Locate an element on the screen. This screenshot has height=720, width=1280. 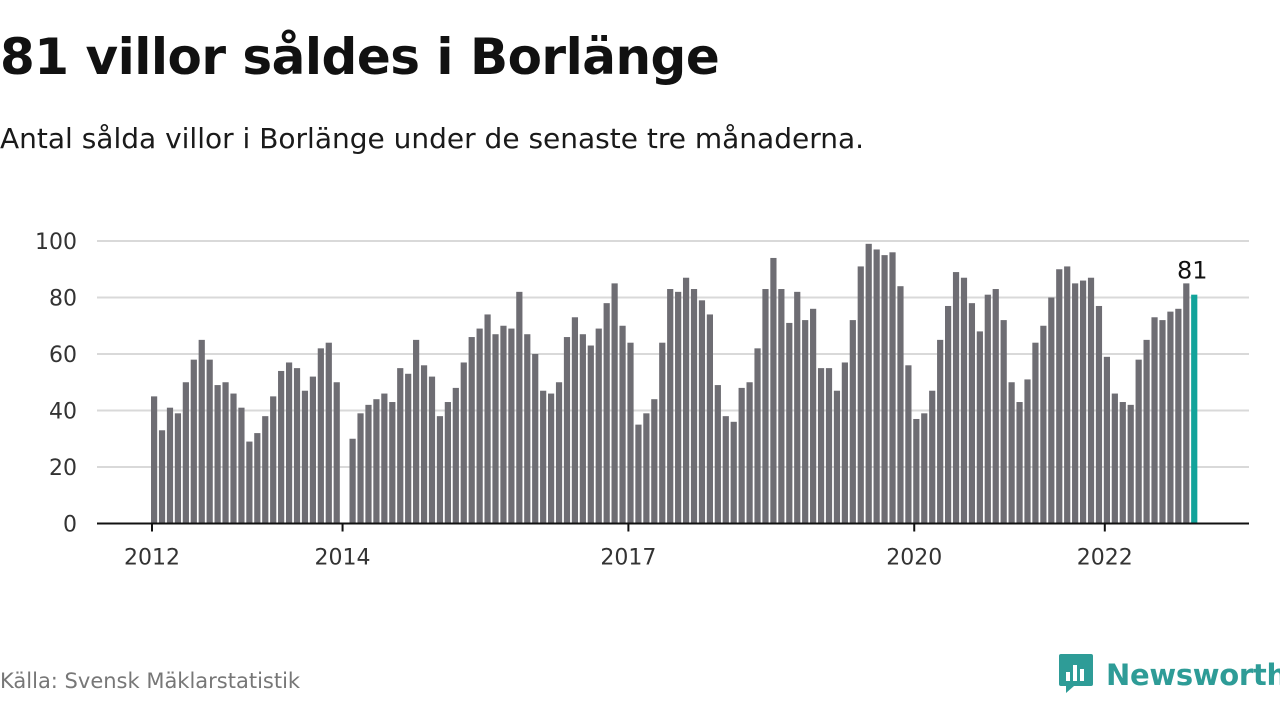
brand-logo: Newsworthy is located at coordinates (1169, 675).